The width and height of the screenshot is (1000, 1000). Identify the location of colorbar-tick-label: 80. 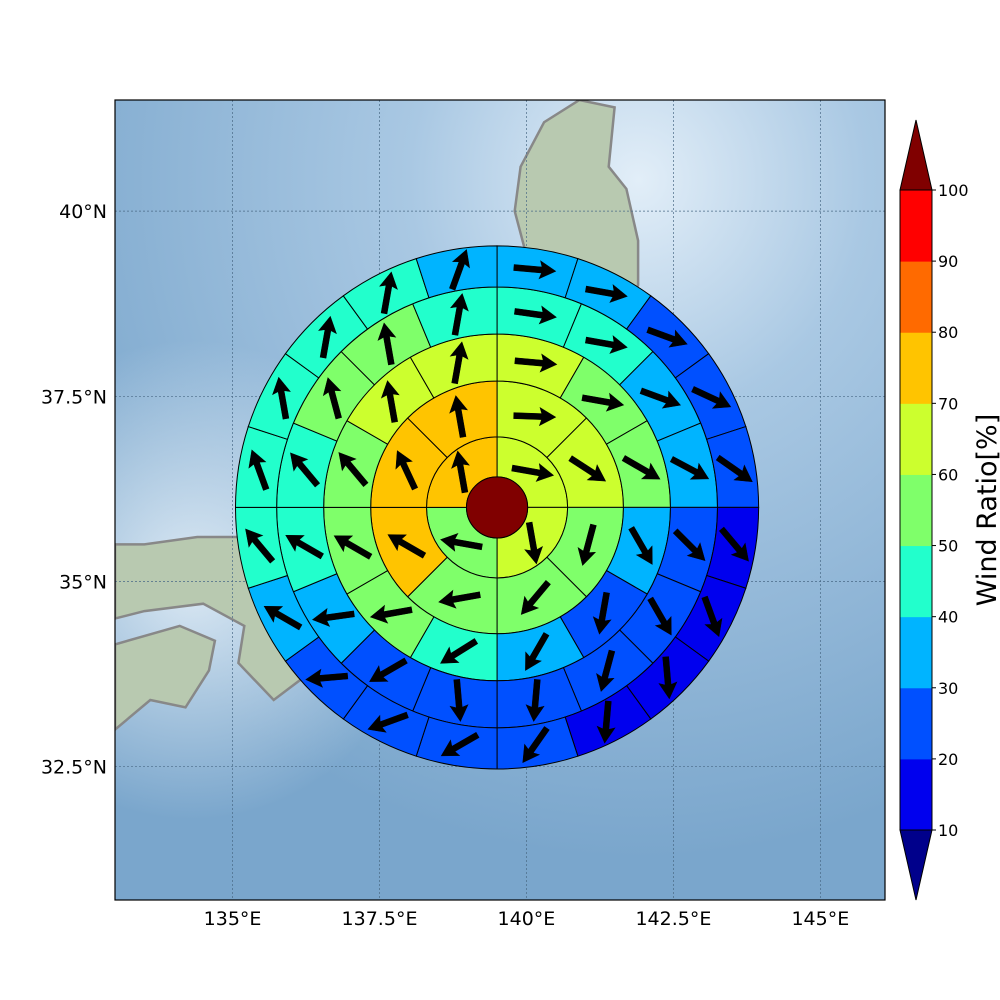
(948, 332).